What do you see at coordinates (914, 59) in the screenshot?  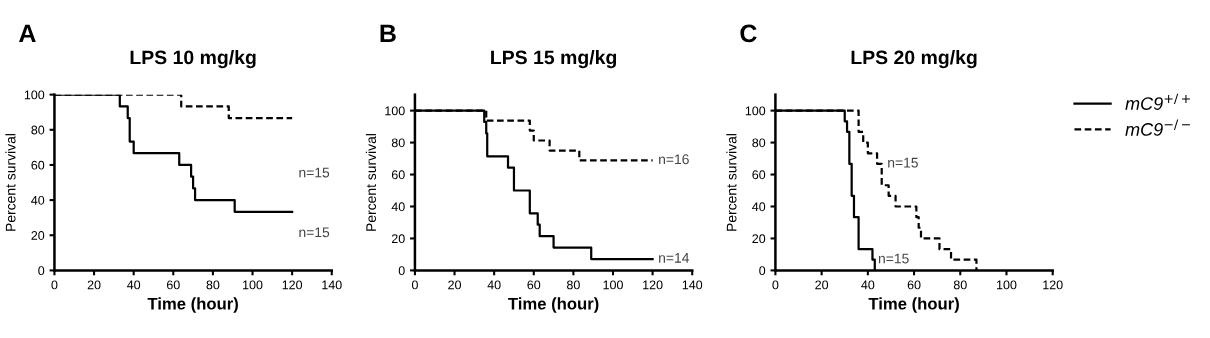 I see `chart-title: LPS 20 mg/kg` at bounding box center [914, 59].